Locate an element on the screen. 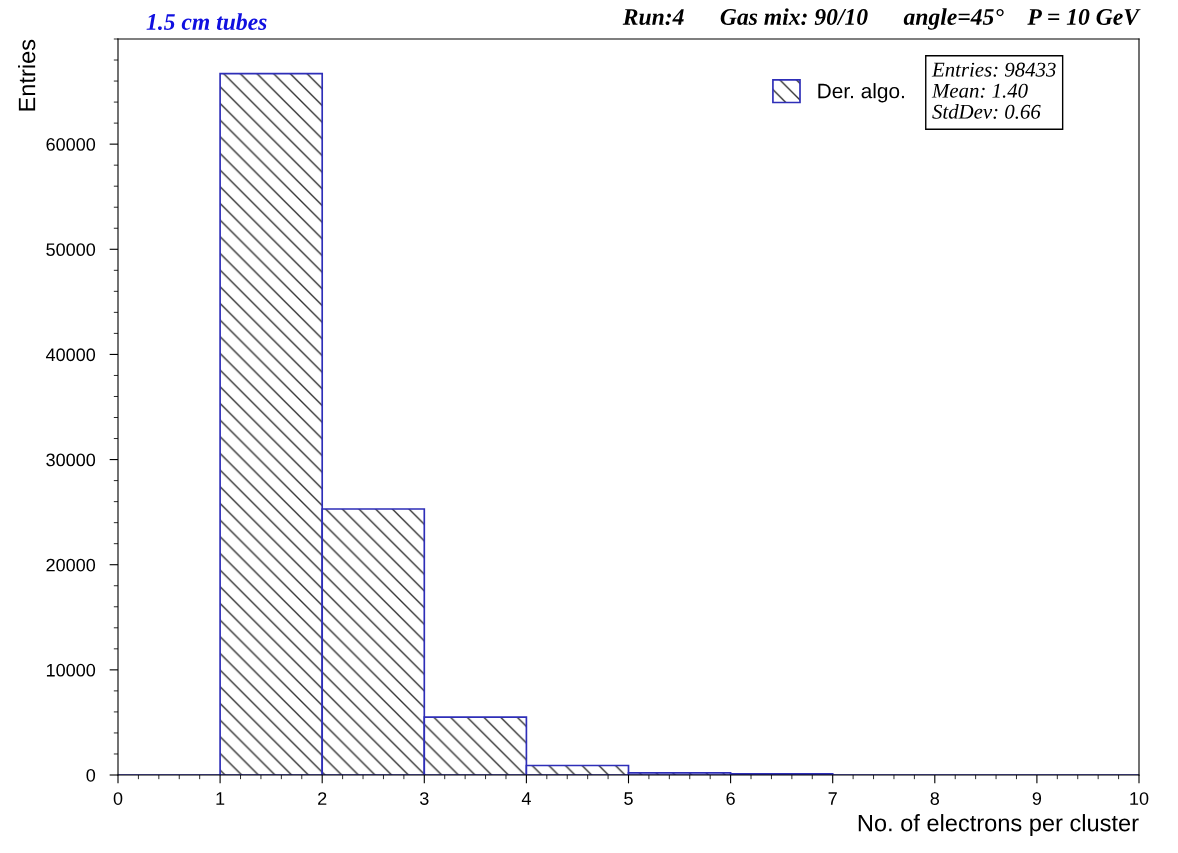 The height and width of the screenshot is (853, 1178). y-tick-label: 10000 is located at coordinates (71, 670).